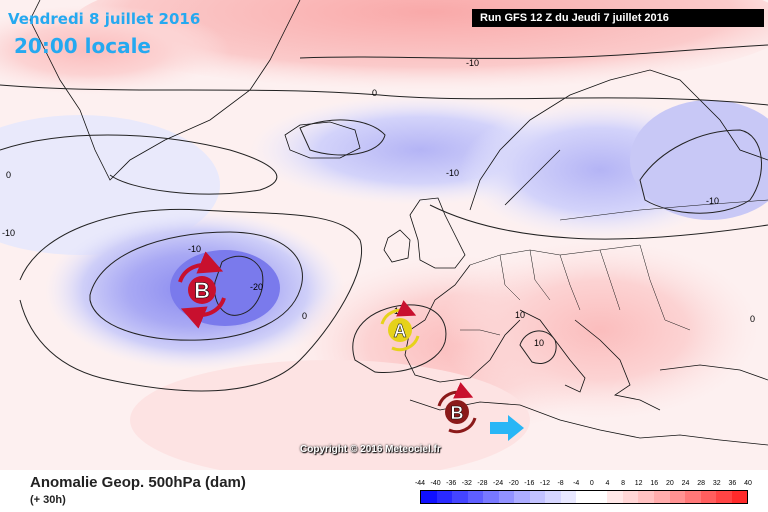 Image resolution: width=768 pixels, height=512 pixels. Describe the element at coordinates (482, 483) in the screenshot. I see `legend-tick-label: -28` at that location.